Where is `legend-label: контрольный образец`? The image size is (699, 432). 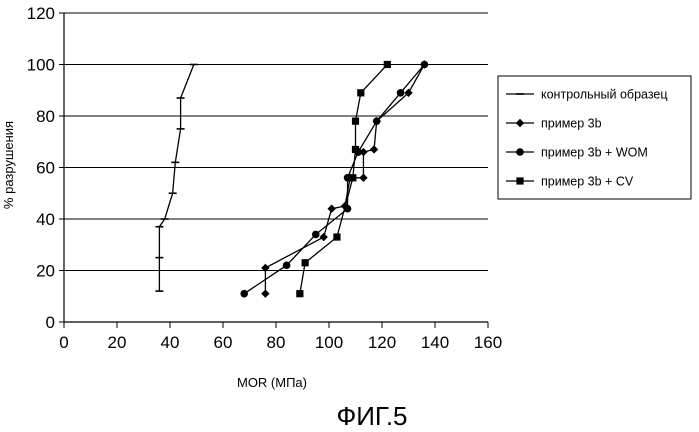 legend-label: контрольный образец is located at coordinates (604, 95).